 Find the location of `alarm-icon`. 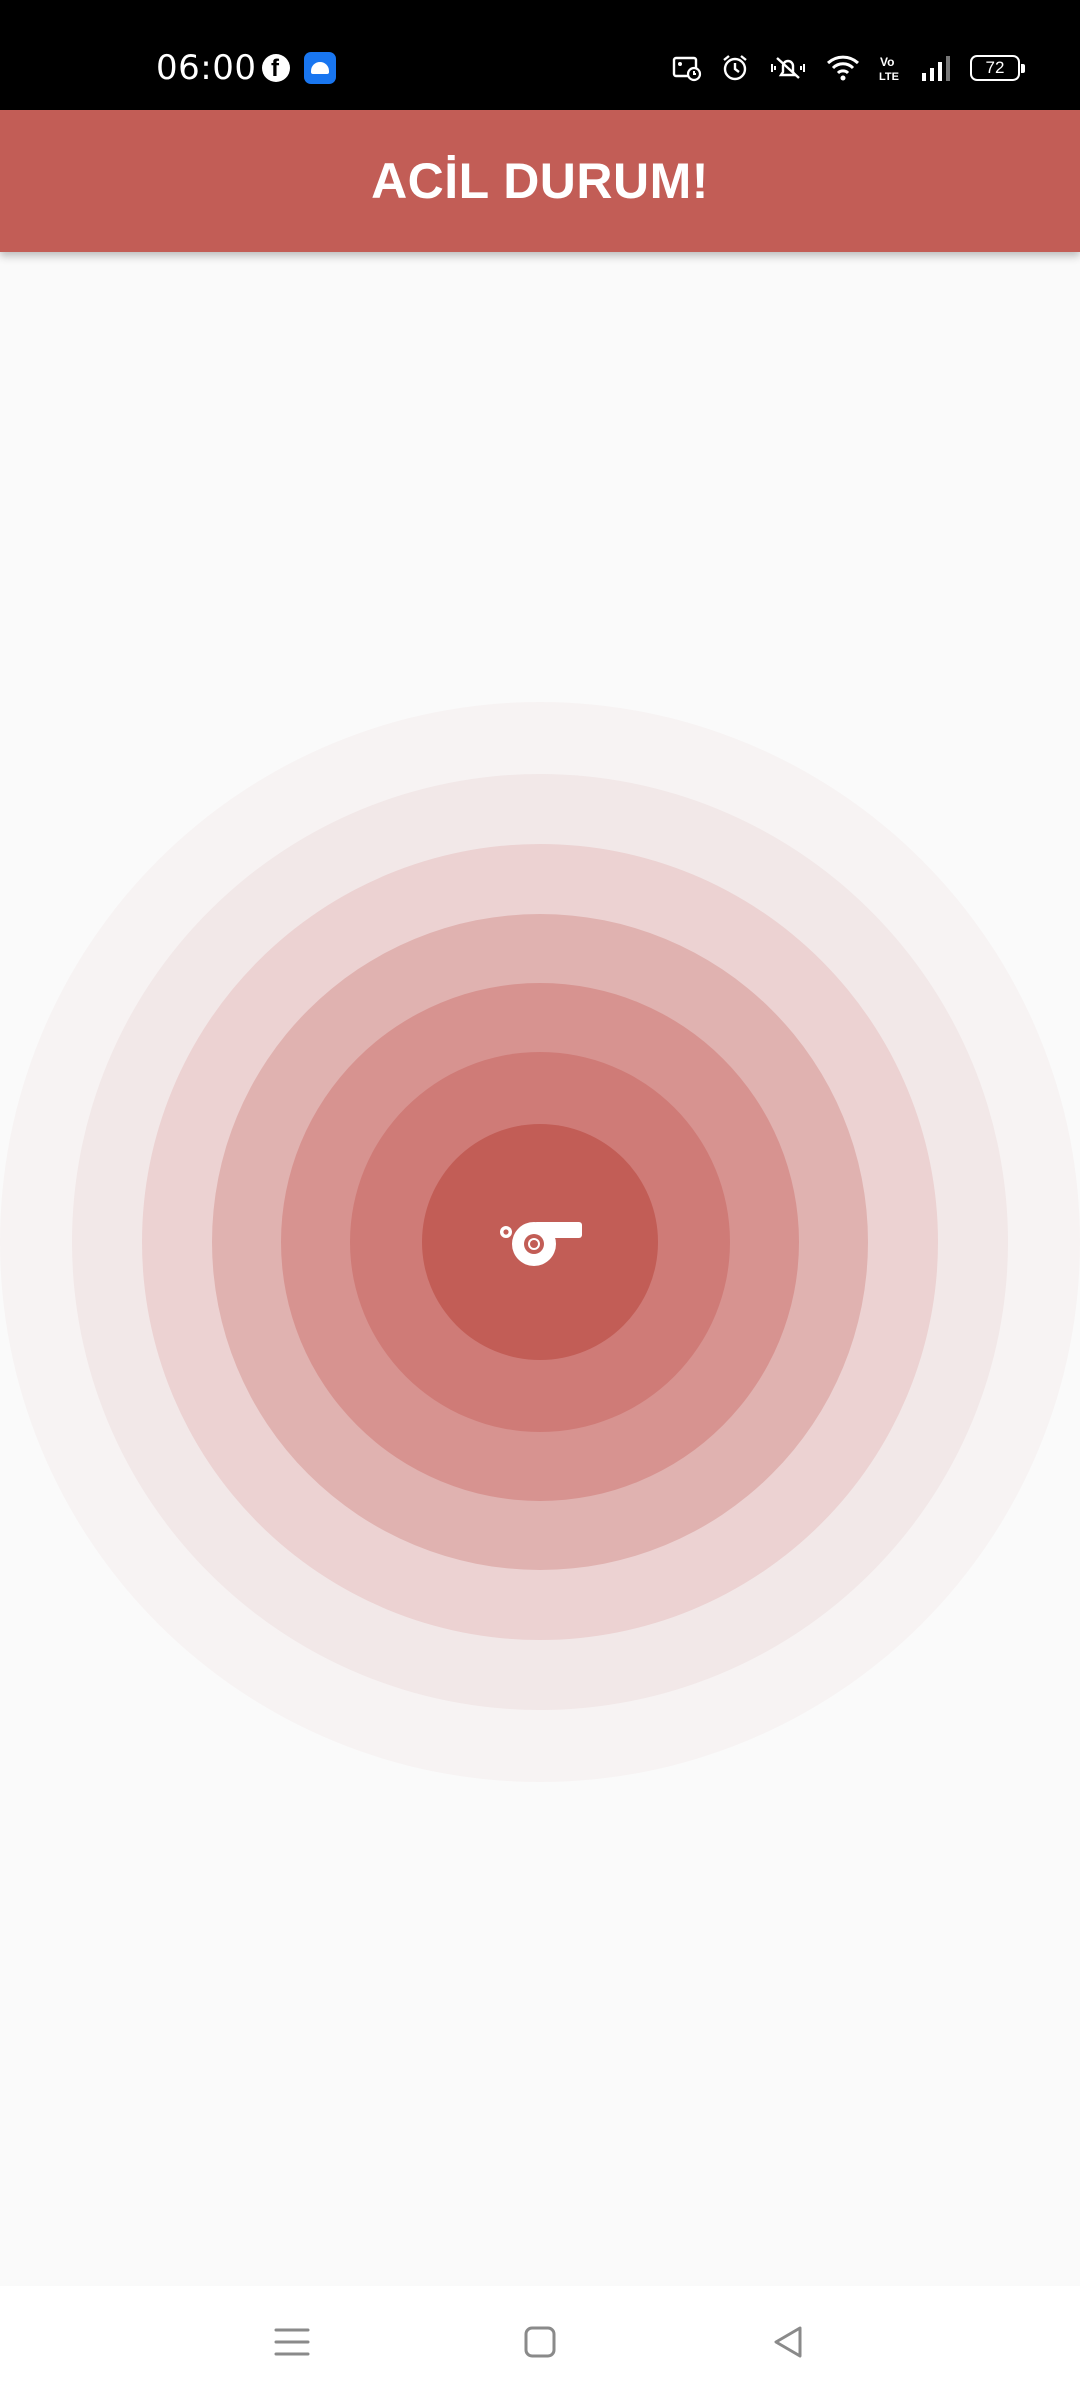

alarm-icon is located at coordinates (735, 68).